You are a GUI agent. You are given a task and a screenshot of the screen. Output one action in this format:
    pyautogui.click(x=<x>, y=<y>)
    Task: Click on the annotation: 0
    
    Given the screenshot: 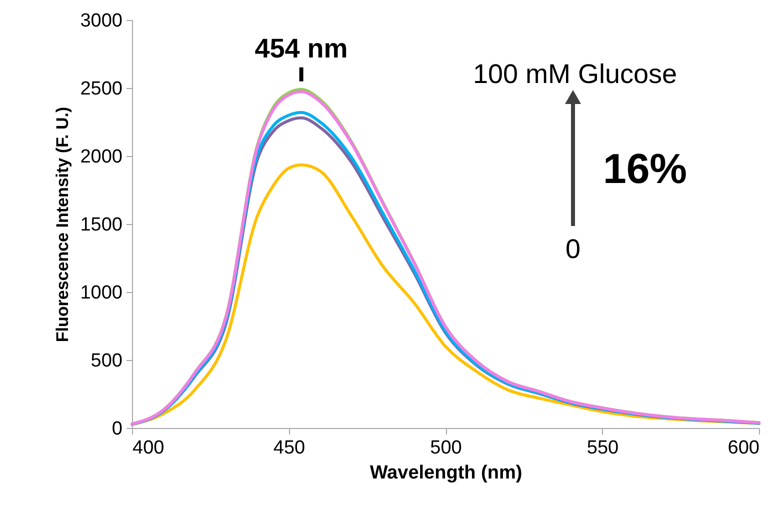 What is the action you would take?
    pyautogui.click(x=573, y=249)
    